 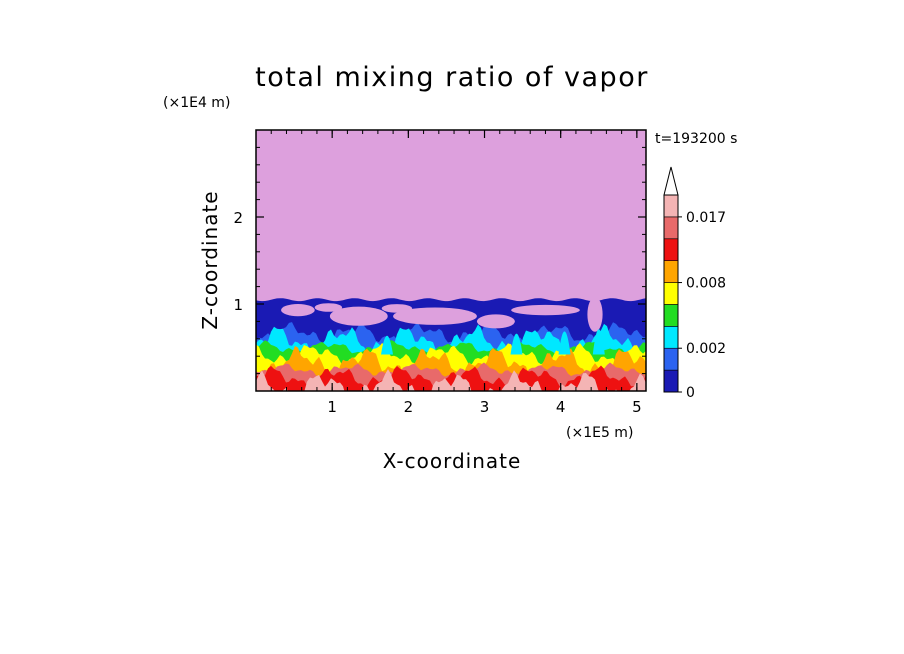 I want to click on colorbar-frame, so click(x=671, y=293).